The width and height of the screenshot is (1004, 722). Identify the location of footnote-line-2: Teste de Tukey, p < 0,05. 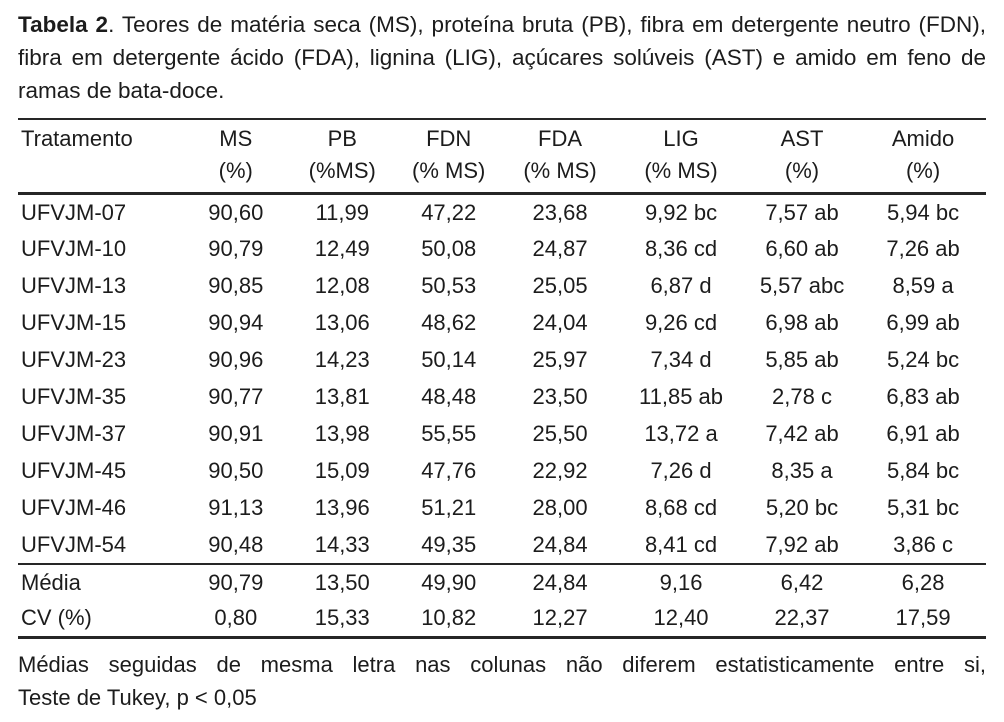
(137, 697).